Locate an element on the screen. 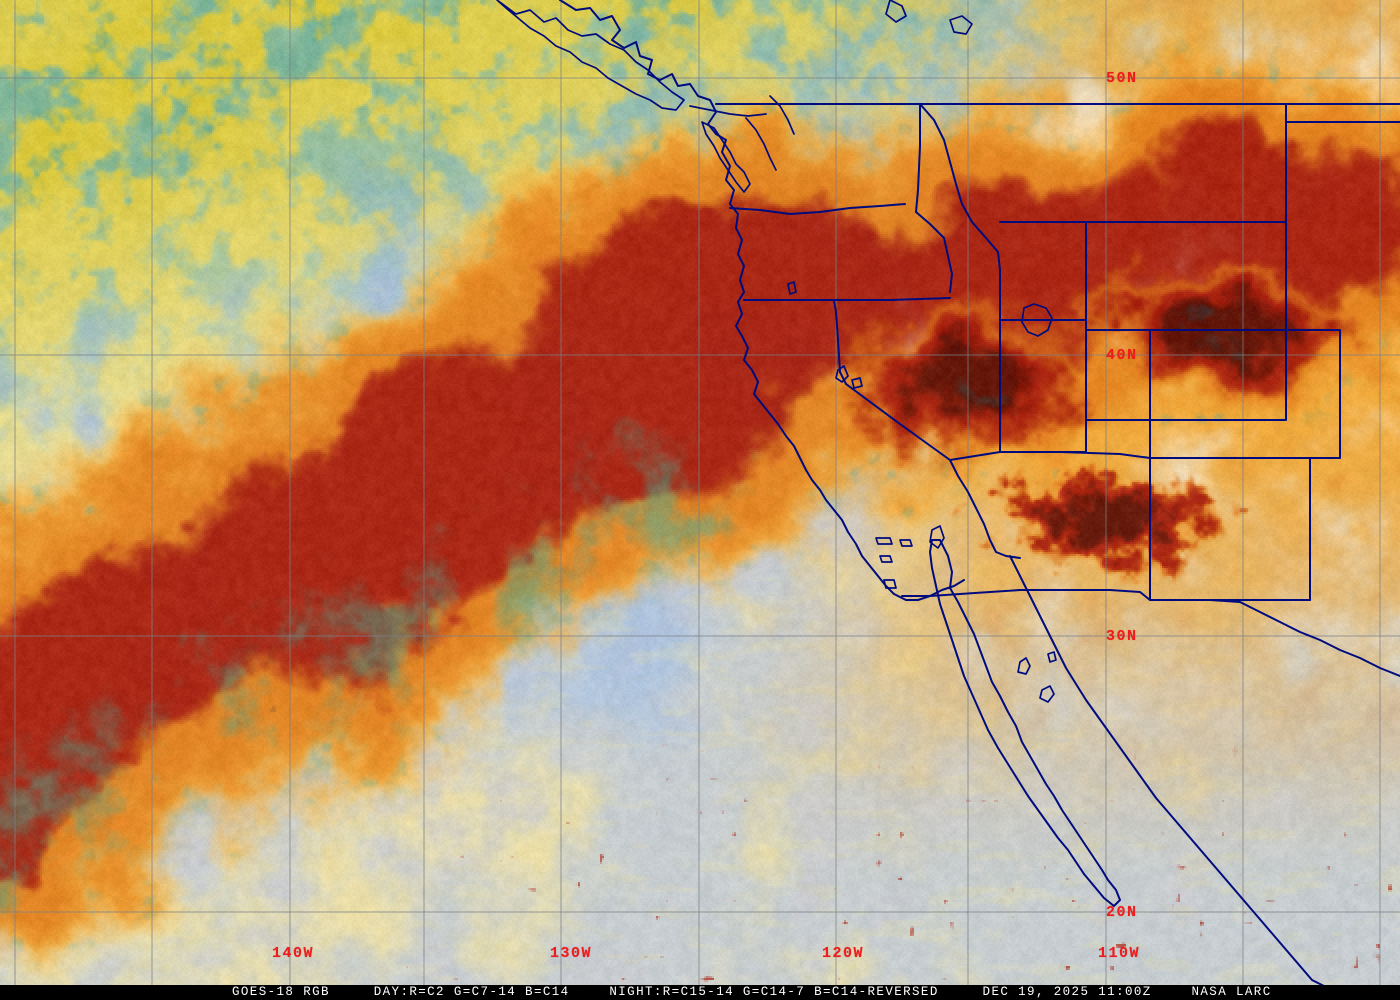 The height and width of the screenshot is (1000, 1400). longitude-label-120w: 120W is located at coordinates (843, 953).